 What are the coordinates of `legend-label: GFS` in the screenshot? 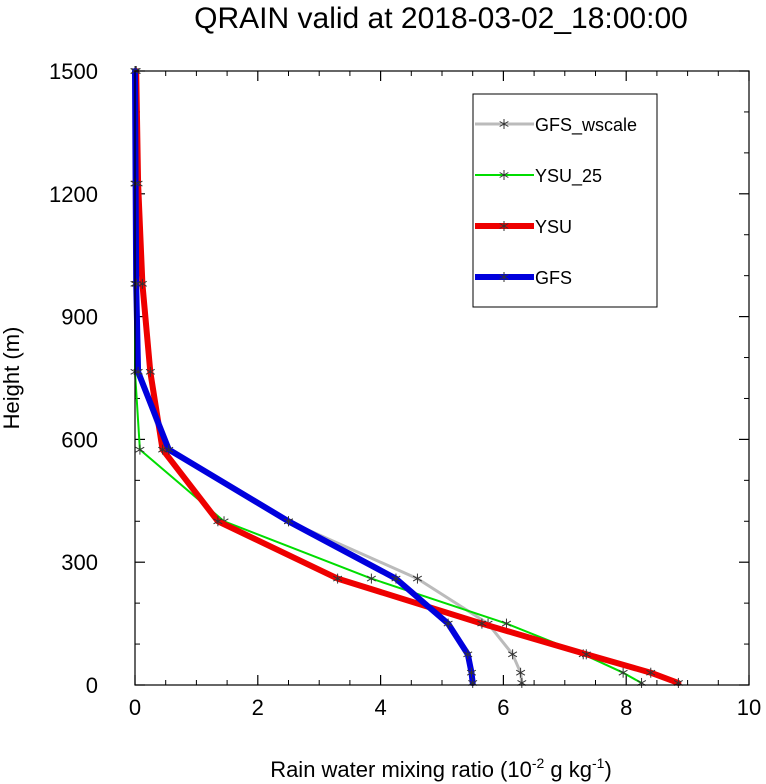 It's located at (553, 278).